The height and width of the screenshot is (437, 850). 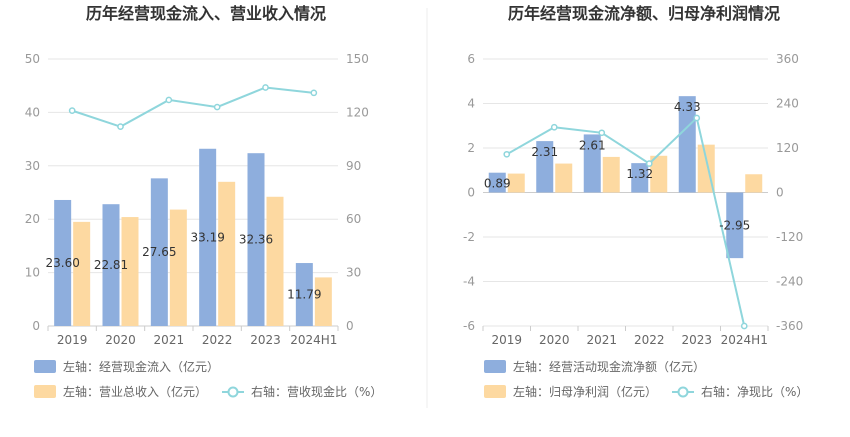 I want to click on bar-data-label: 11.79, so click(x=304, y=295).